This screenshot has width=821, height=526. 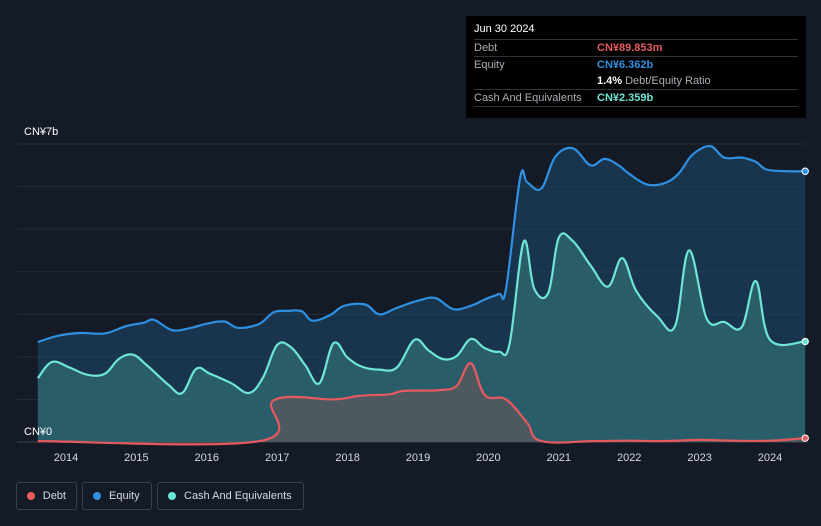 I want to click on tooltip-debt-value: CN¥89.853m, so click(x=630, y=48).